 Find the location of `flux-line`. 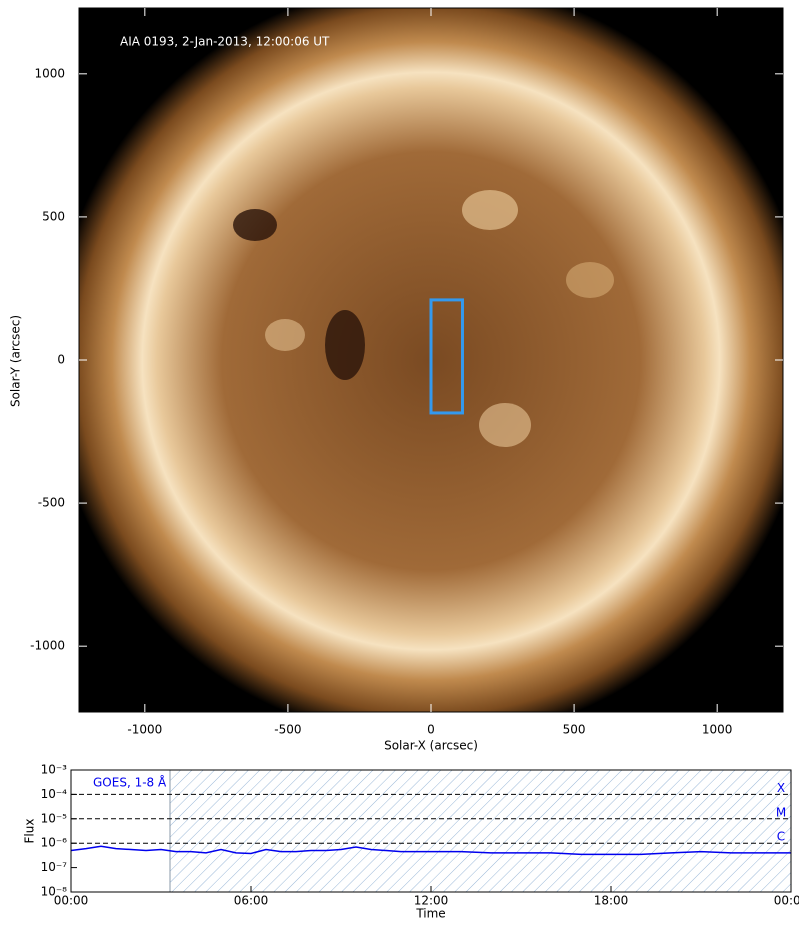

flux-line is located at coordinates (430, 850).